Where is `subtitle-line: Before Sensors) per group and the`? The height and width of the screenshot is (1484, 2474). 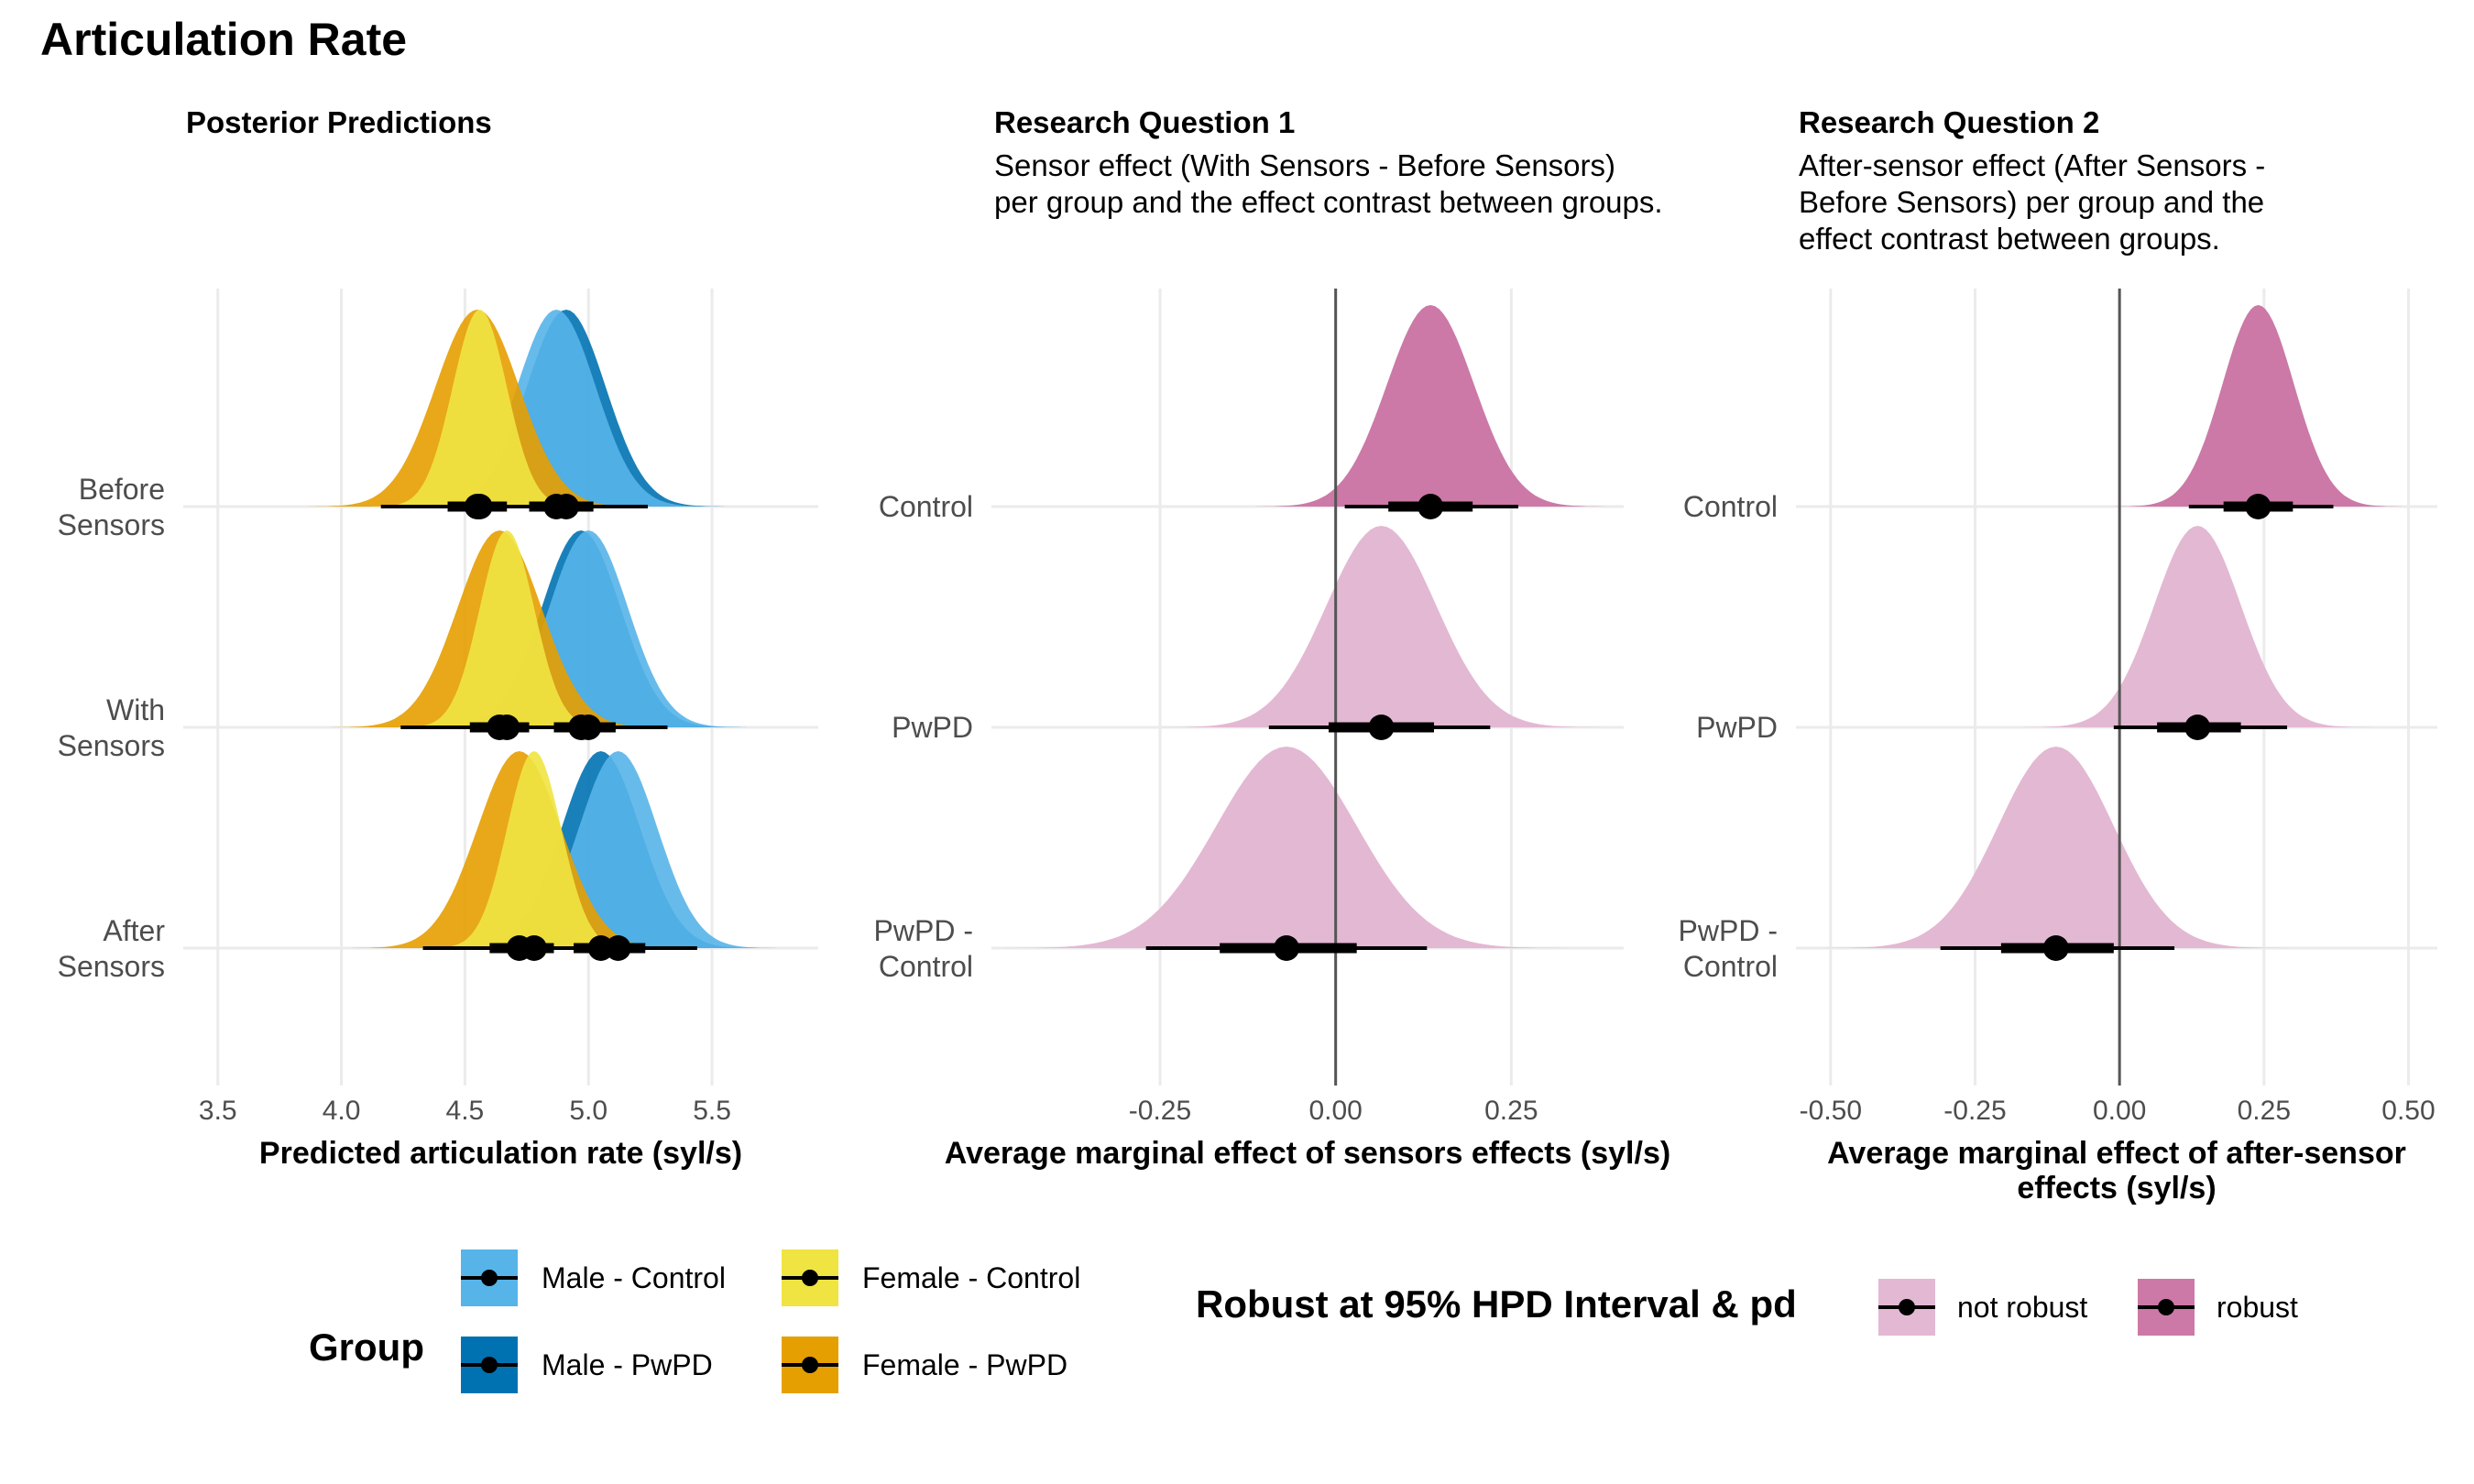
subtitle-line: Before Sensors) per group and the is located at coordinates (2031, 202).